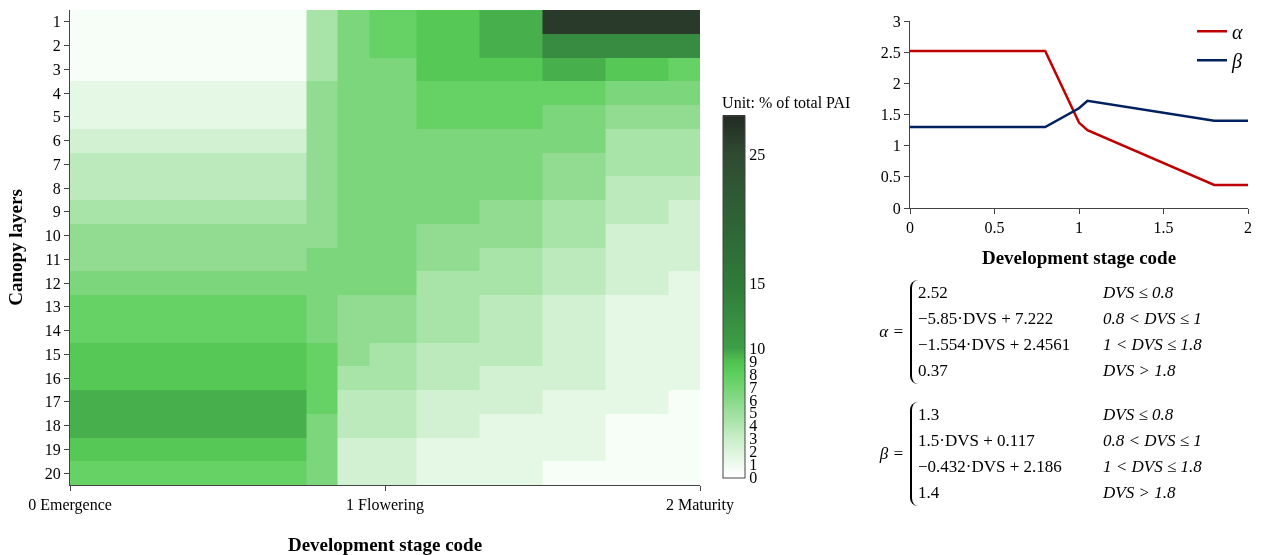 This screenshot has width=1268, height=555. What do you see at coordinates (890, 115) in the screenshot?
I see `y-tick-label: 1.5` at bounding box center [890, 115].